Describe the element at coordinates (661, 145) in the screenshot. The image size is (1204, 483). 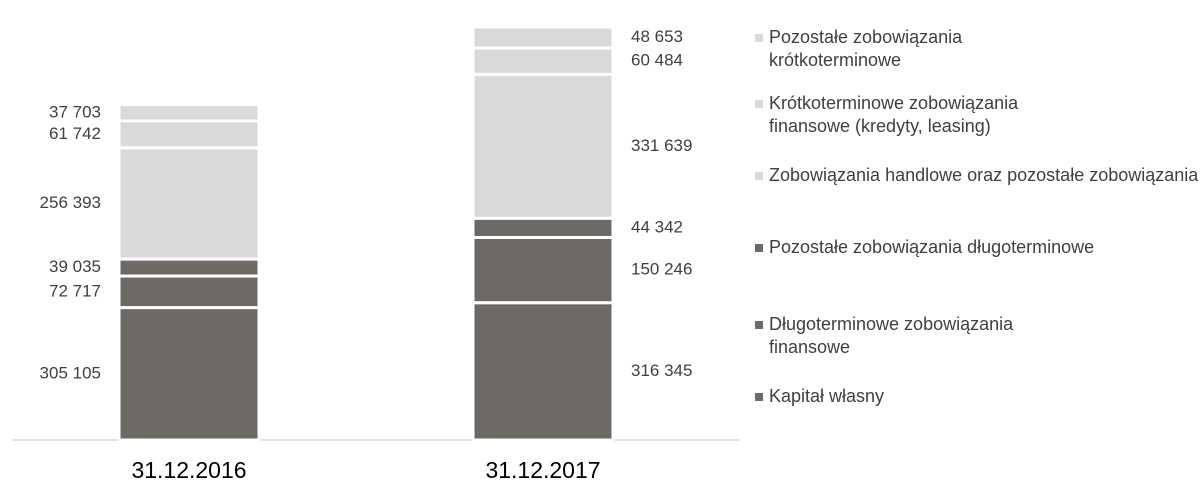
I see `data-label: 331 639` at that location.